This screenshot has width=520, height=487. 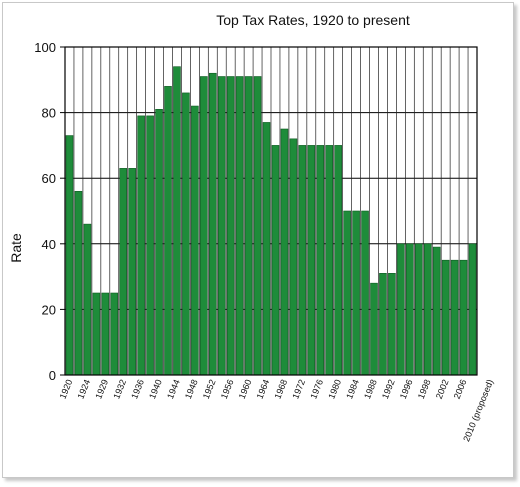 What do you see at coordinates (119, 389) in the screenshot?
I see `x-tick-label: 1932` at bounding box center [119, 389].